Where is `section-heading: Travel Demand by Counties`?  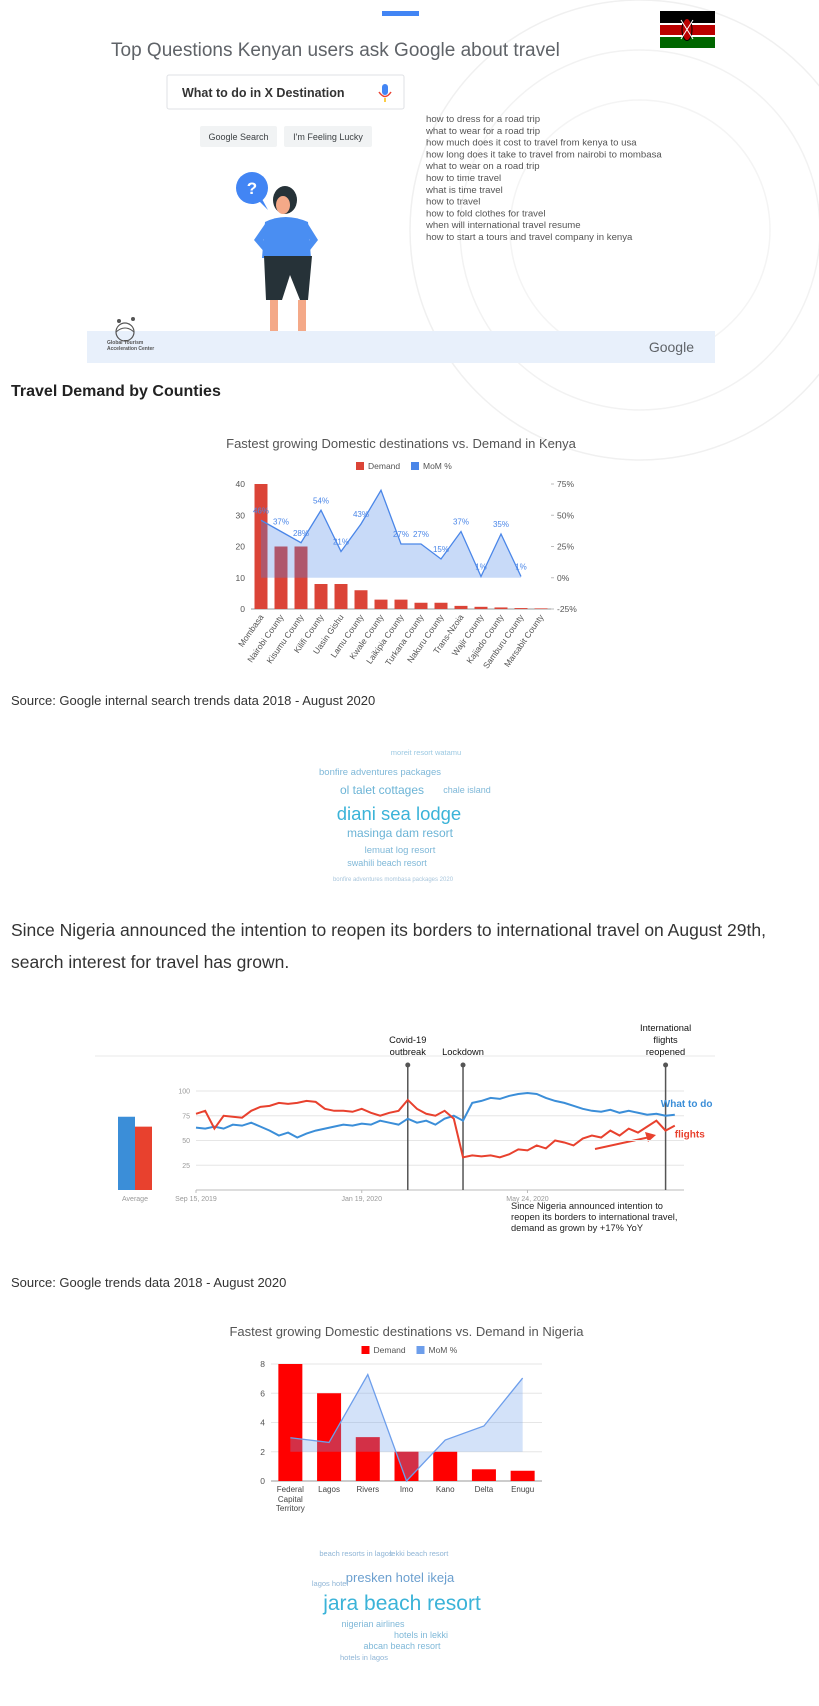
section-heading: Travel Demand by Counties is located at coordinates (116, 391).